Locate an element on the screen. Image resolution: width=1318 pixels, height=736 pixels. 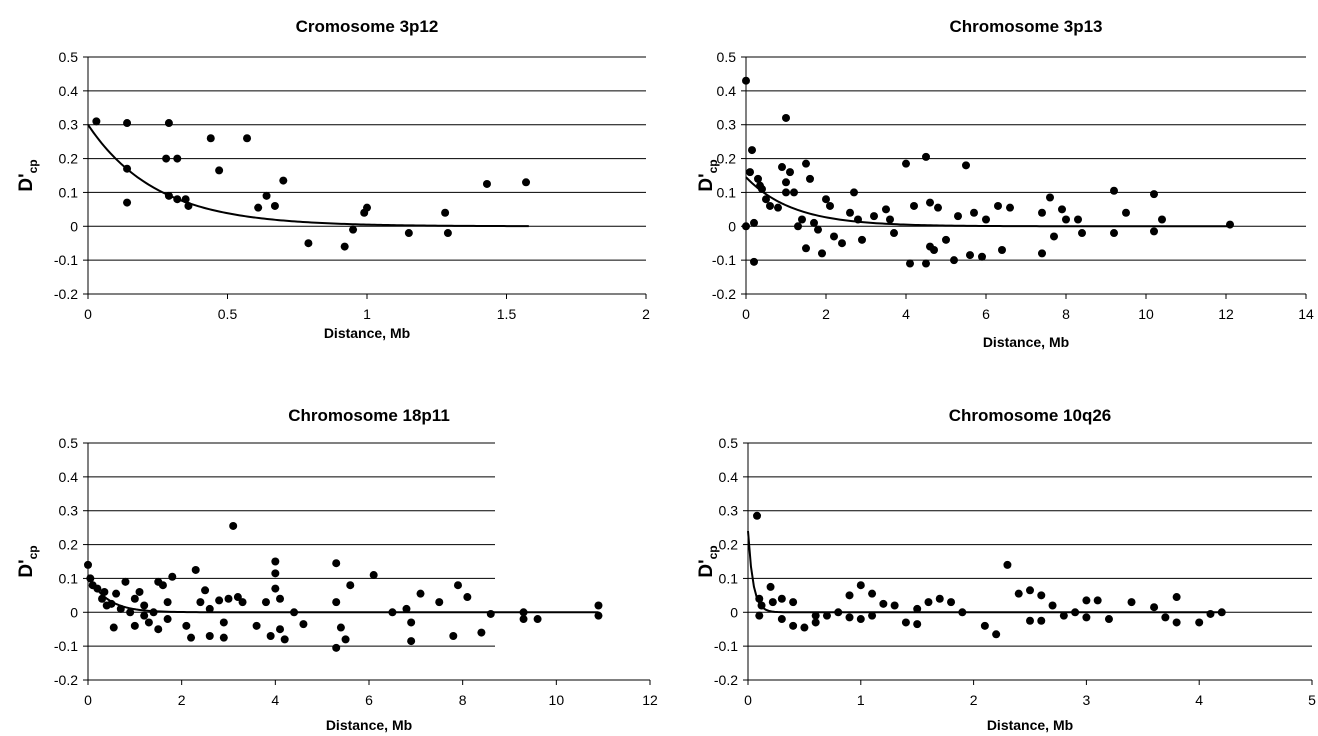
chart-title: Chromosome 10q26 is located at coordinates (1030, 415).